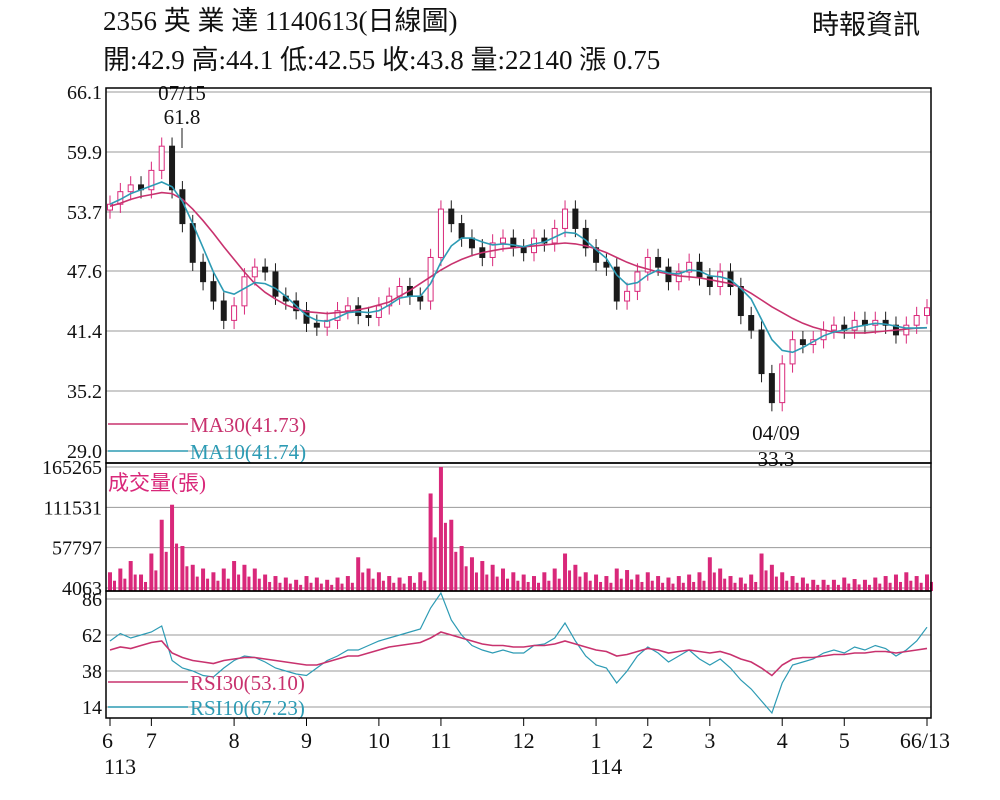 This screenshot has height=800, width=1000. Describe the element at coordinates (280, 21) in the screenshot. I see `chart-title: 2356 英 業 達 1140613(日線圖)` at that location.